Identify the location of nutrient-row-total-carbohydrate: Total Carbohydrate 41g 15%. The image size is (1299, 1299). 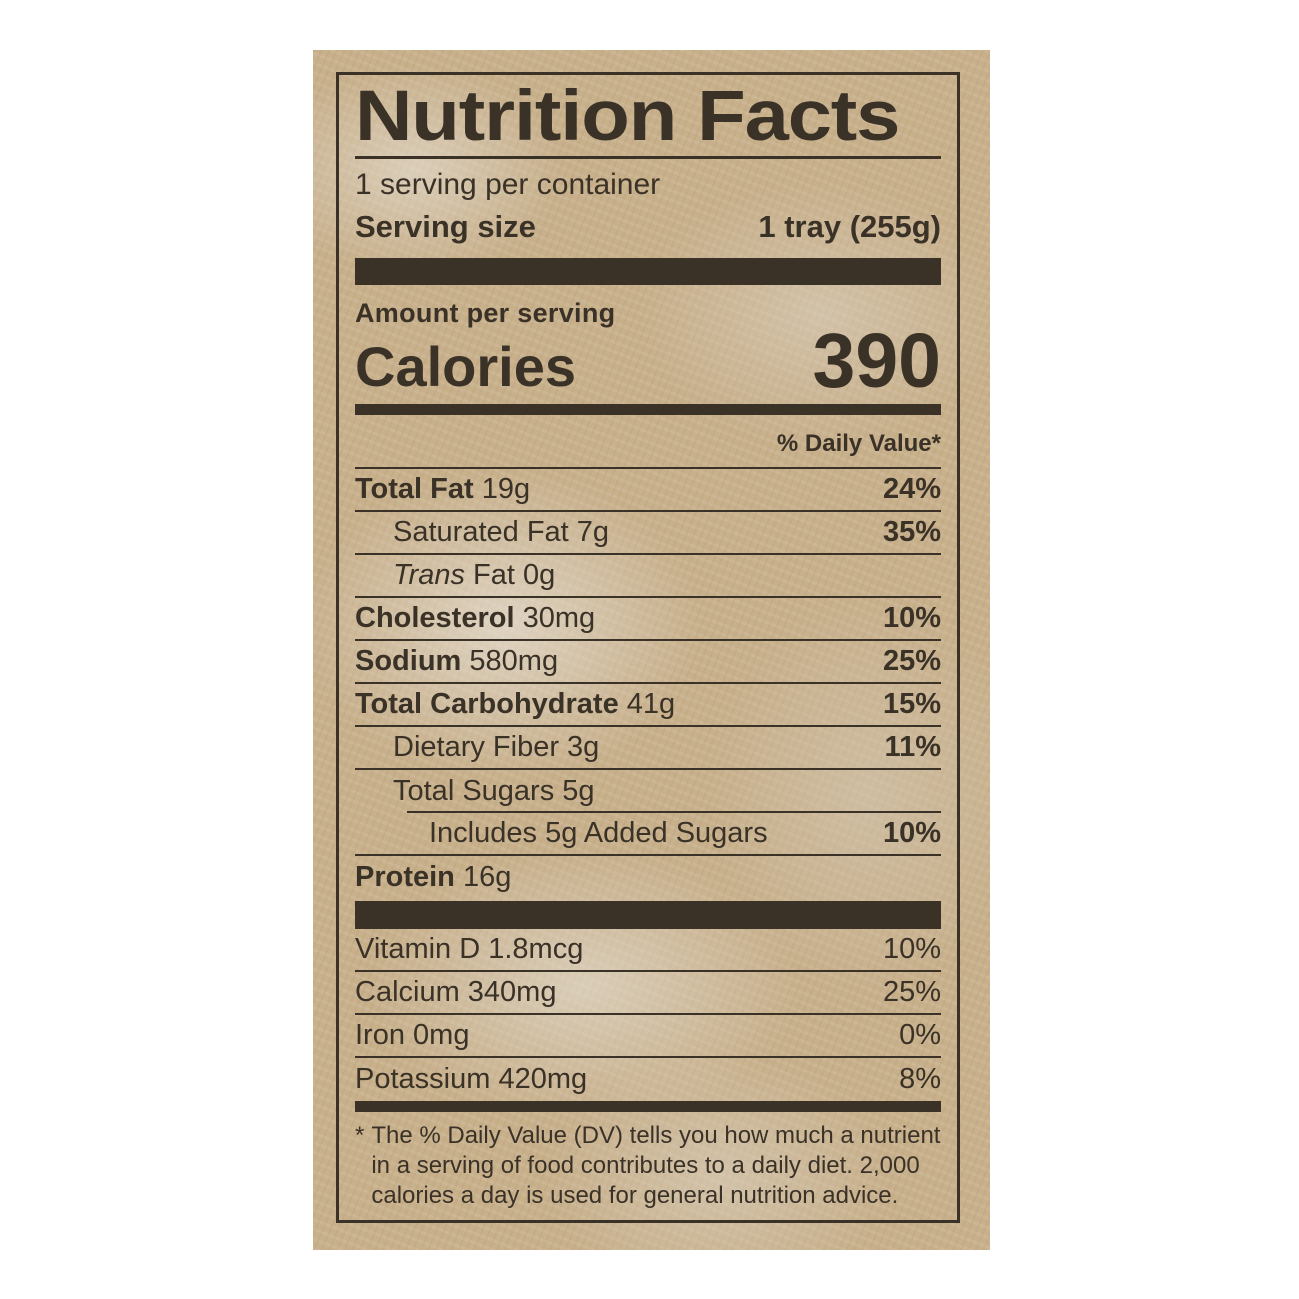
(648, 706).